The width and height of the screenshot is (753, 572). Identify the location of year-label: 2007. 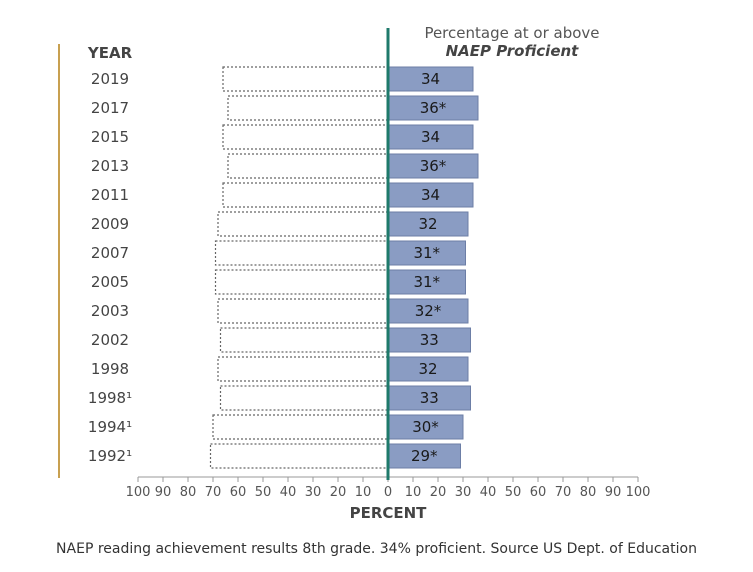
(110, 253).